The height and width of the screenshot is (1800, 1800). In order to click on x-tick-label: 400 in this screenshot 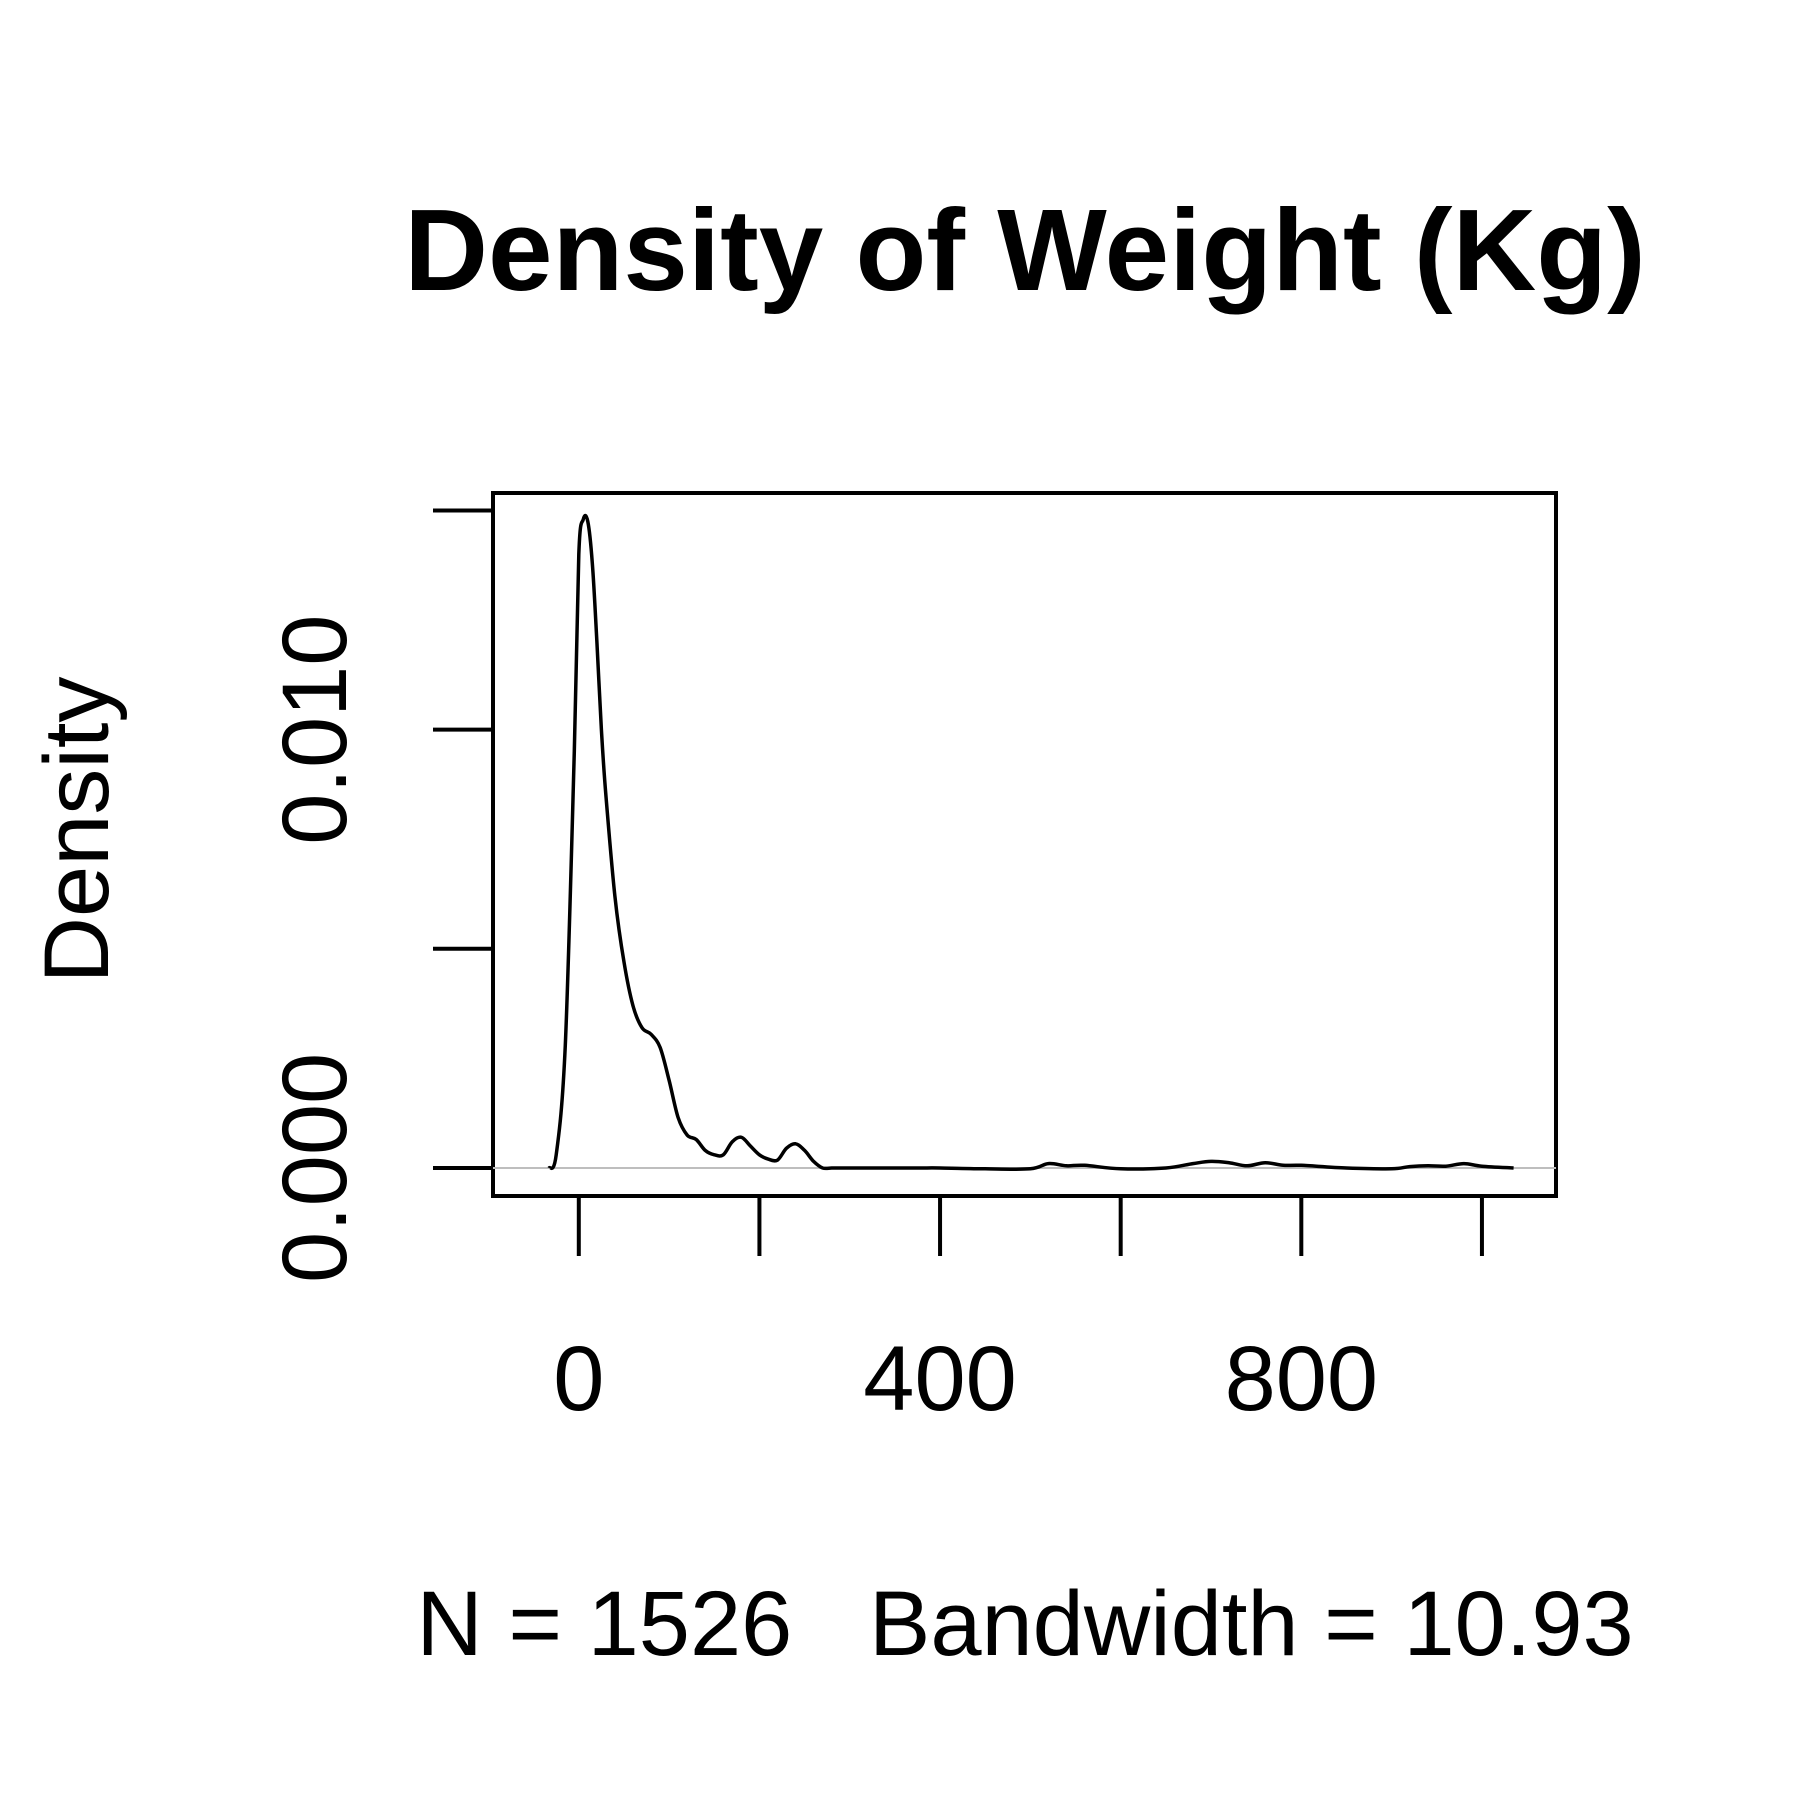, I will do `click(940, 1379)`.